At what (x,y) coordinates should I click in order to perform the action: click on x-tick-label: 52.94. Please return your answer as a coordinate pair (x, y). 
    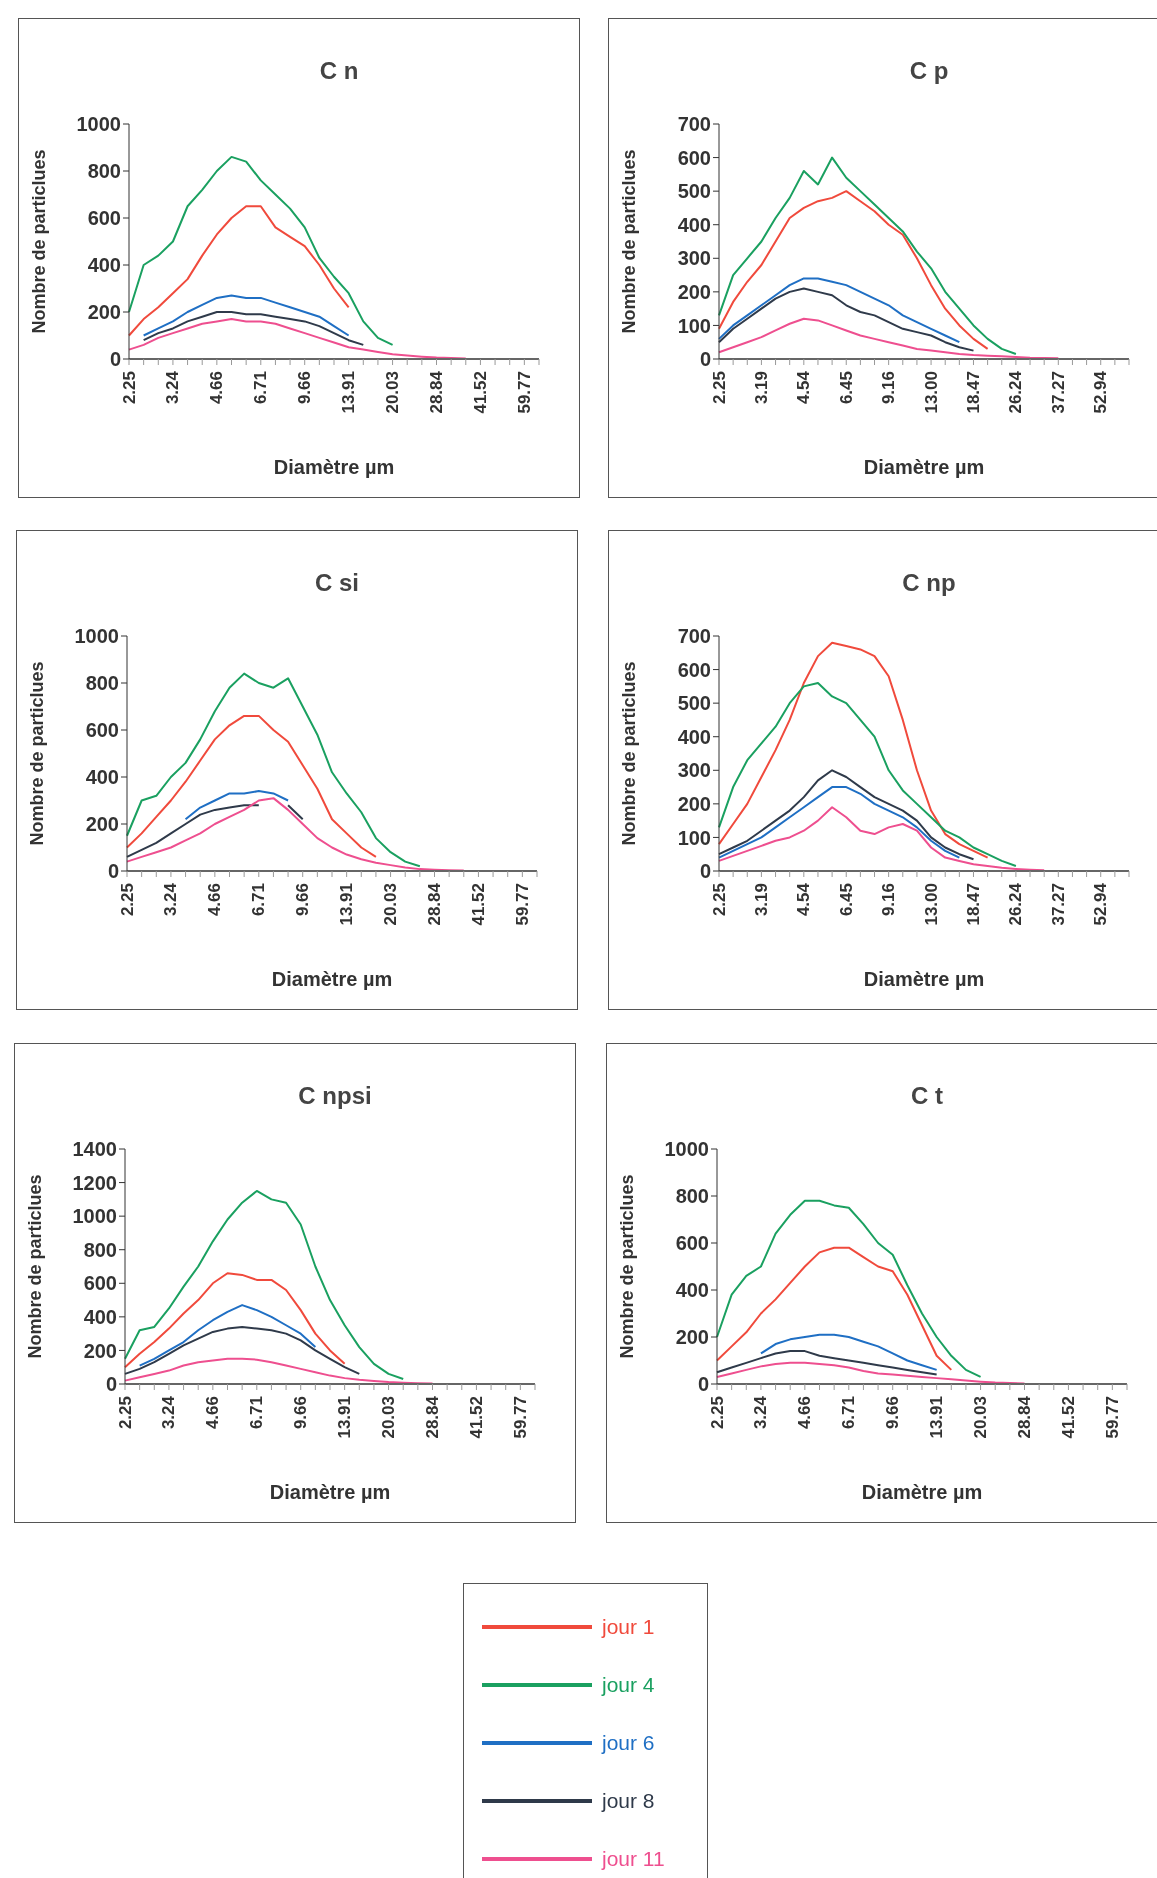
    Looking at the image, I should click on (1101, 392).